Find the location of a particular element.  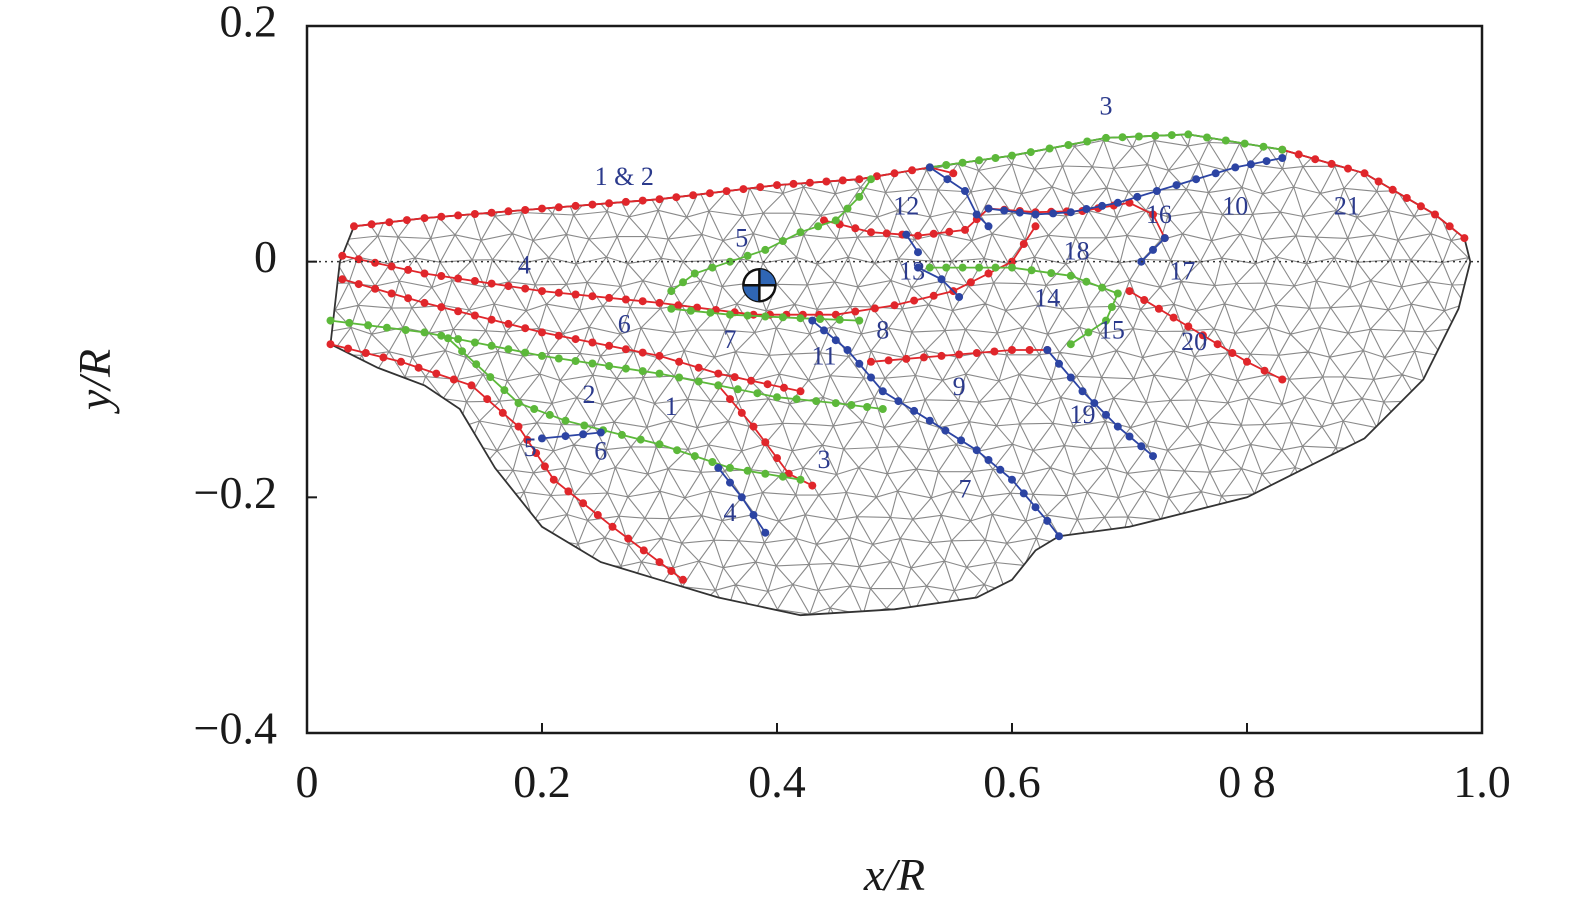

vein-label: 4 is located at coordinates (730, 512).